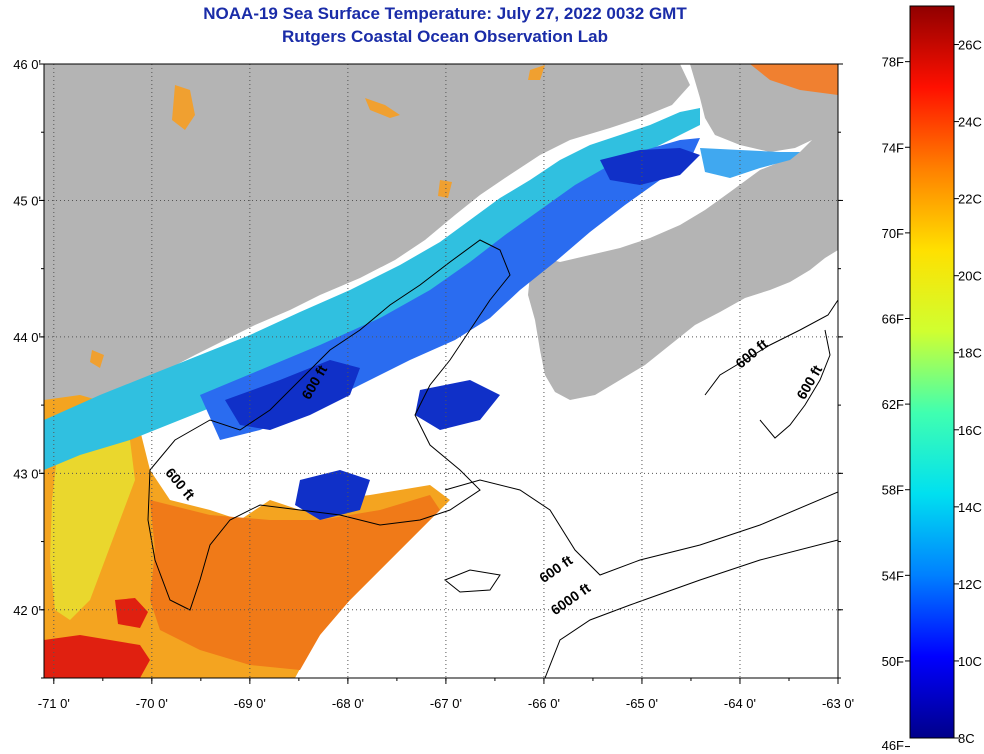 This screenshot has height=754, width=984. Describe the element at coordinates (472, 581) in the screenshot. I see `contour-600-bank` at that location.